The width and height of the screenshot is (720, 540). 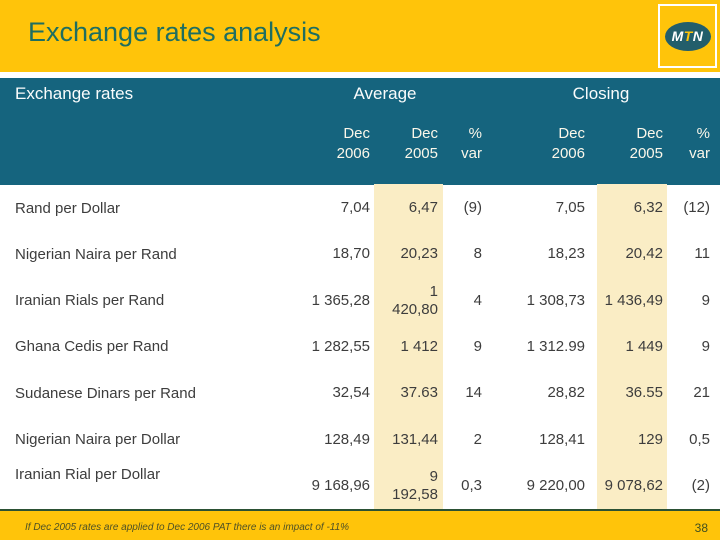 I want to click on value-cell: (12), so click(x=696, y=208).